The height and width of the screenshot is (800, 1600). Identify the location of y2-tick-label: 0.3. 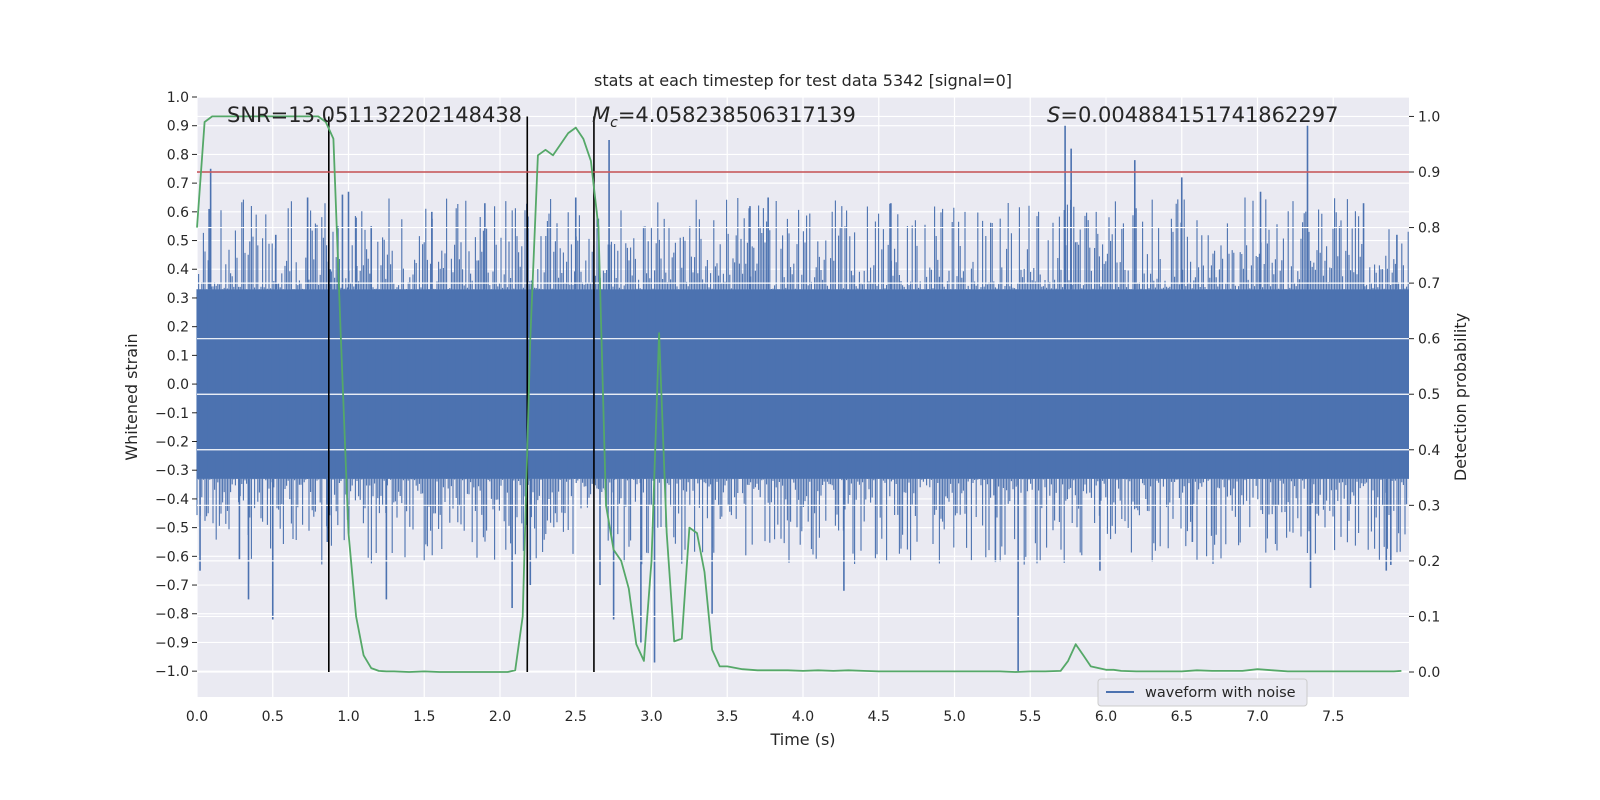
(1429, 506).